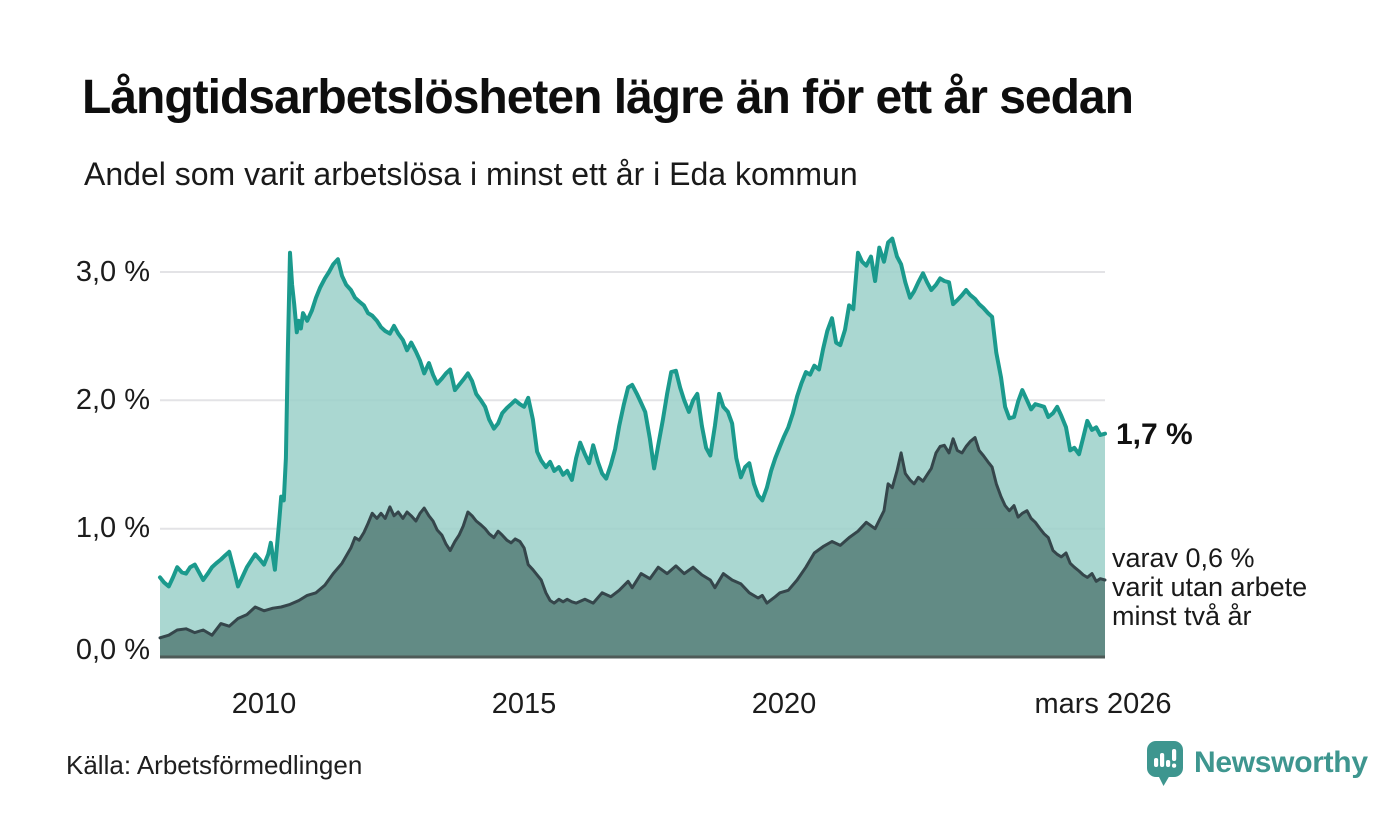 The image size is (1400, 840). I want to click on secondary-annotation-line: varit utan arbete, so click(1210, 587).